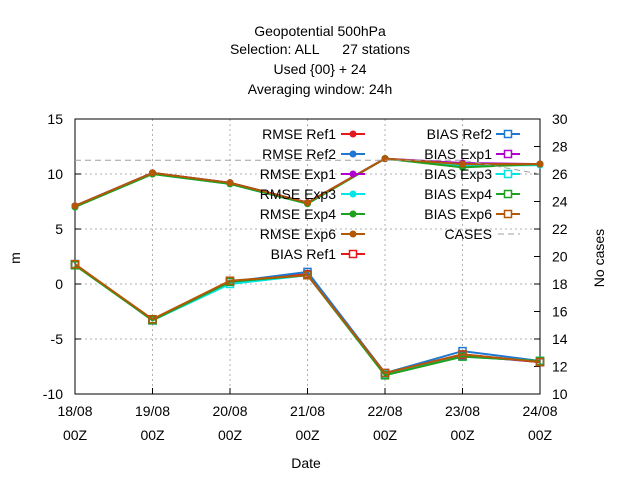 This screenshot has height=480, width=640. I want to click on legend-label: BIAS Exp6, so click(458, 214).